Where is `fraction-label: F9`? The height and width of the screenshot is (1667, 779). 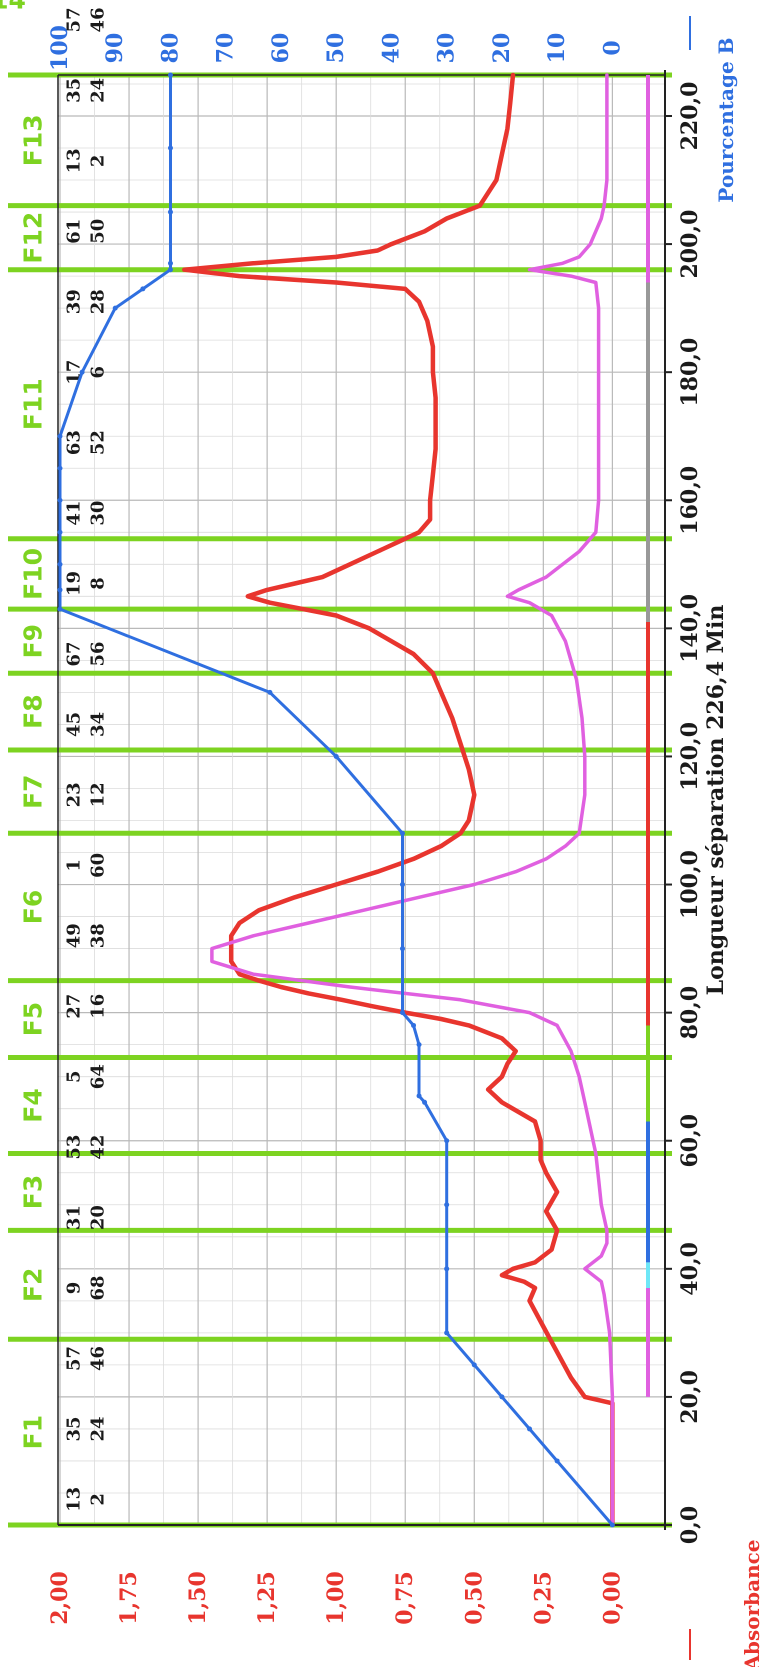
fraction-label: F9 is located at coordinates (33, 641).